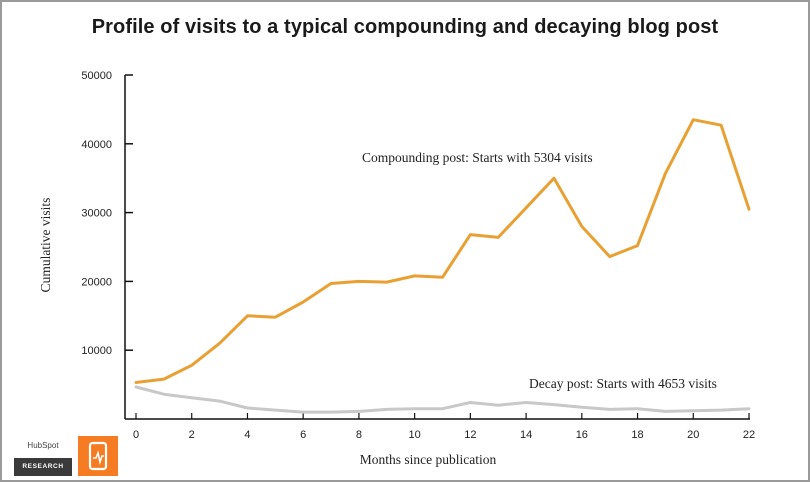 The height and width of the screenshot is (482, 810). Describe the element at coordinates (693, 435) in the screenshot. I see `x-tick-label: 20` at that location.